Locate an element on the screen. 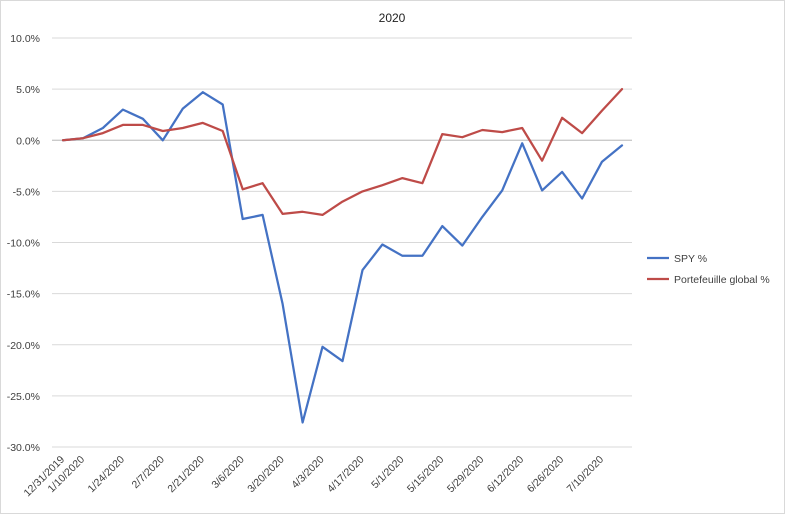  x-tick-label: 2/7/2020 is located at coordinates (148, 472).